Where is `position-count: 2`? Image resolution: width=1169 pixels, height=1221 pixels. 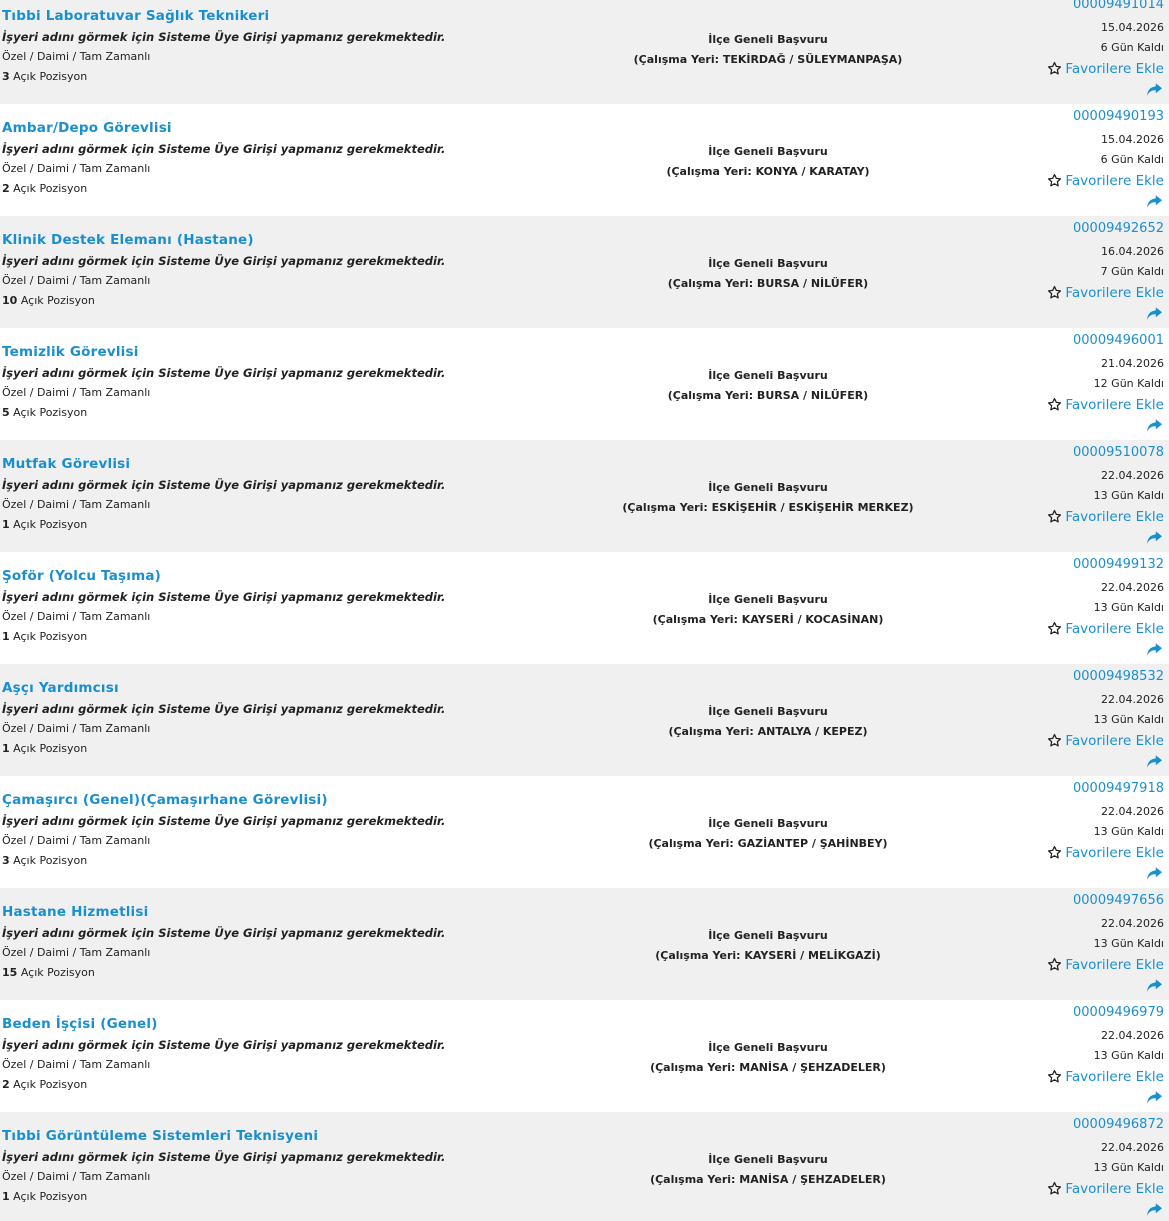 position-count: 2 is located at coordinates (6, 188).